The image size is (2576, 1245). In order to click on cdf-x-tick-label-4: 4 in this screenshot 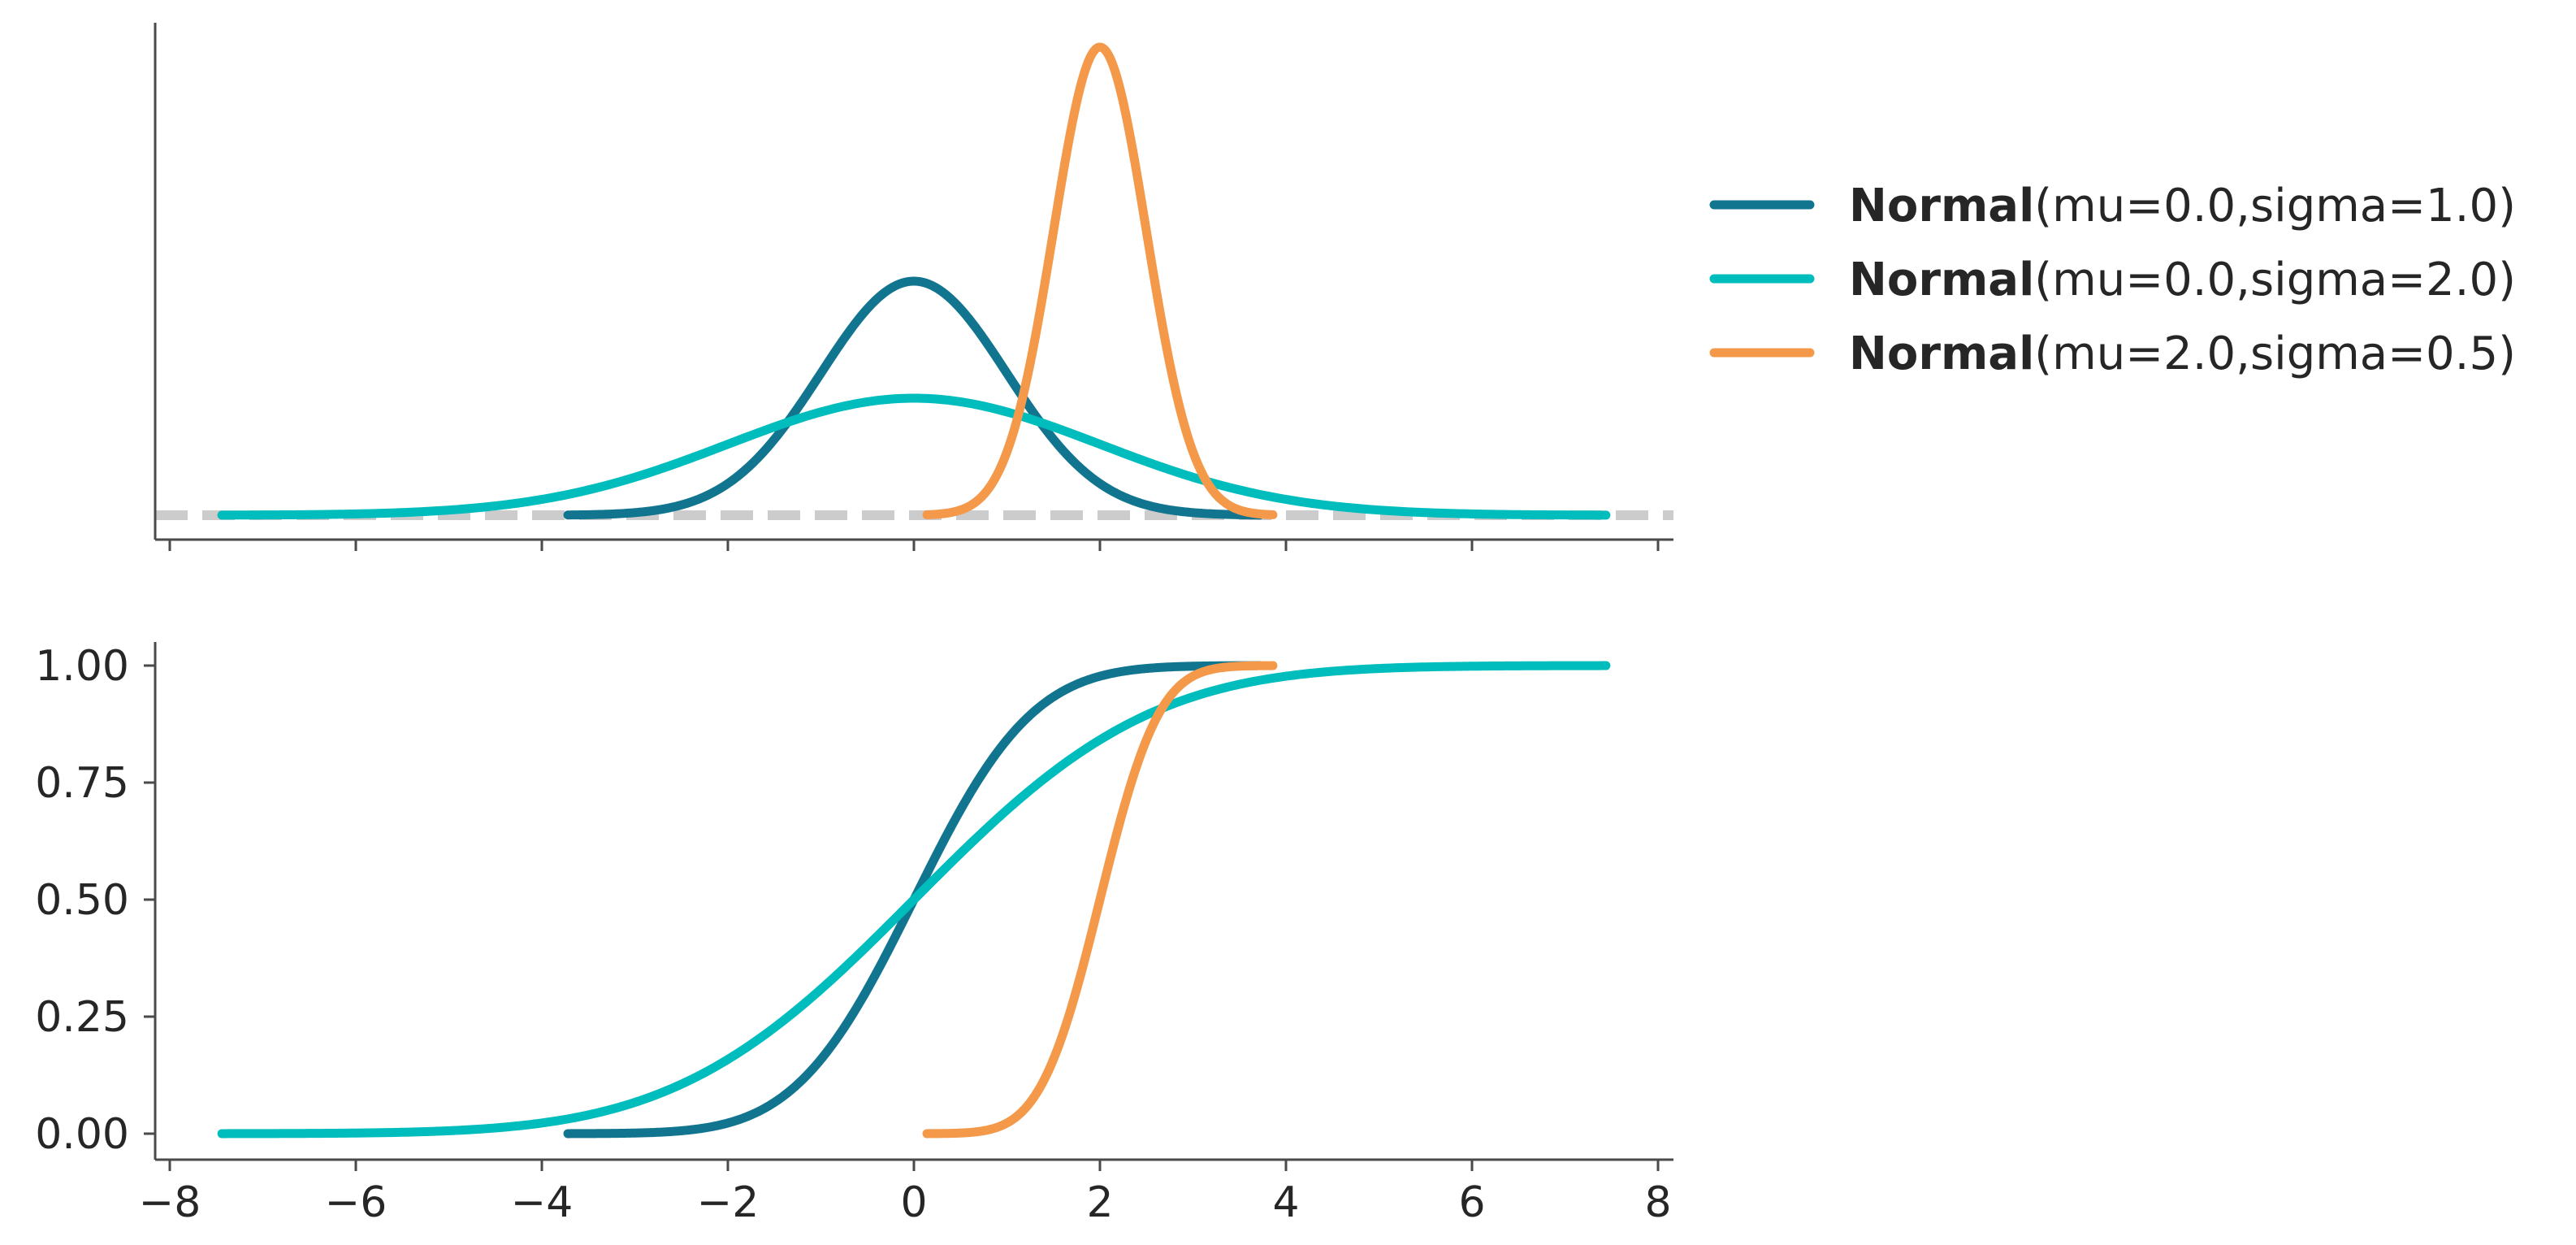, I will do `click(1285, 1202)`.